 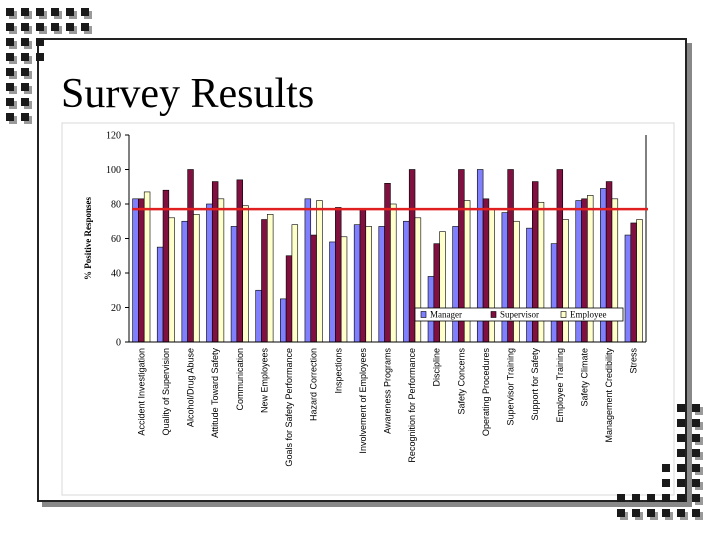 I want to click on x-category-label: Stress, so click(x=634, y=361).